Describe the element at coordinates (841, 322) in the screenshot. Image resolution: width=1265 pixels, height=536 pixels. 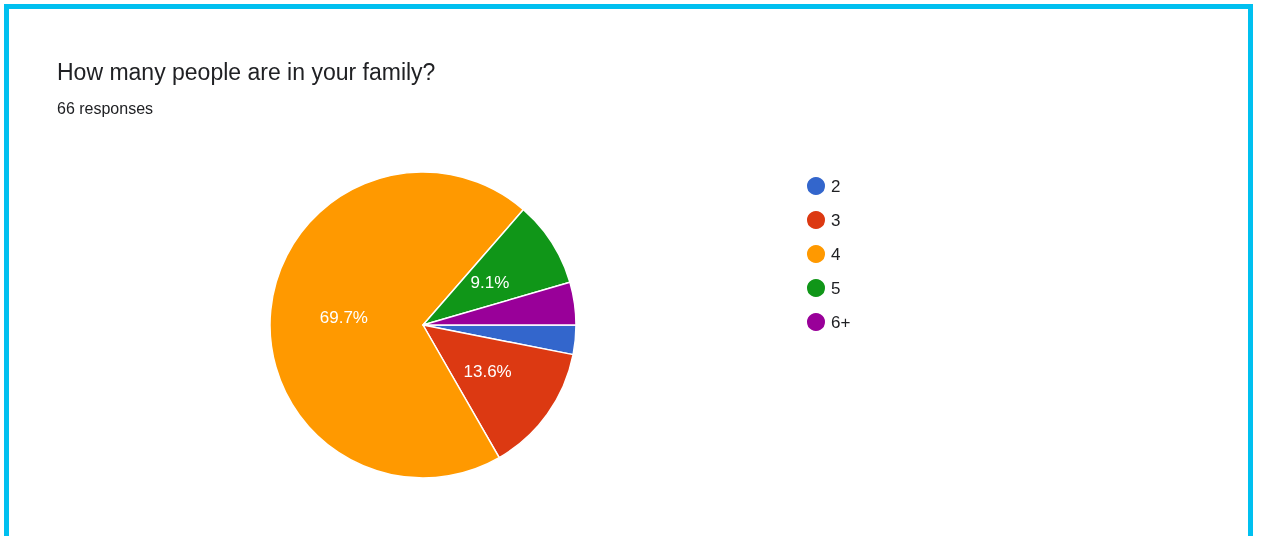
I see `legend-label: 6+` at that location.